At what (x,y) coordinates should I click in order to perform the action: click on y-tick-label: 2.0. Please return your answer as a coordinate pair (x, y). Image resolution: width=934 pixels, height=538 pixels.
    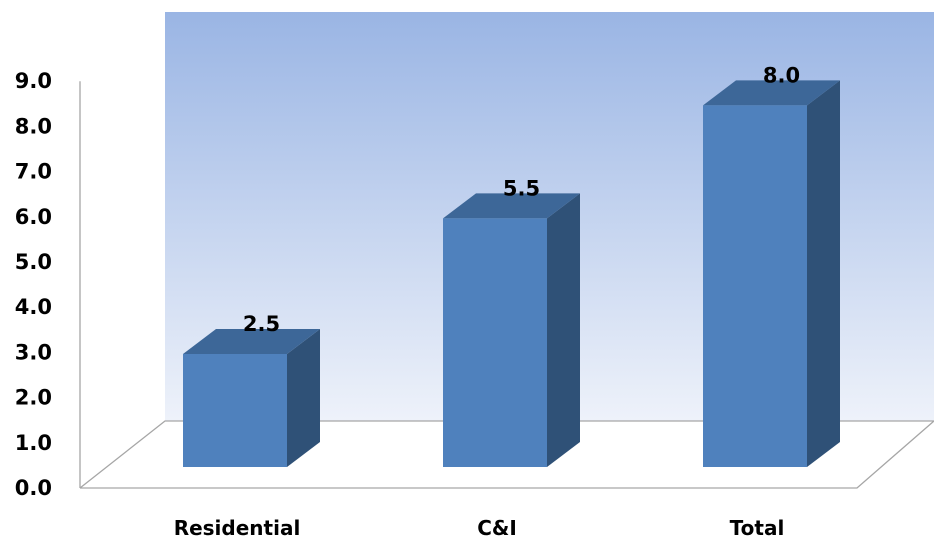
    Looking at the image, I should click on (33, 398).